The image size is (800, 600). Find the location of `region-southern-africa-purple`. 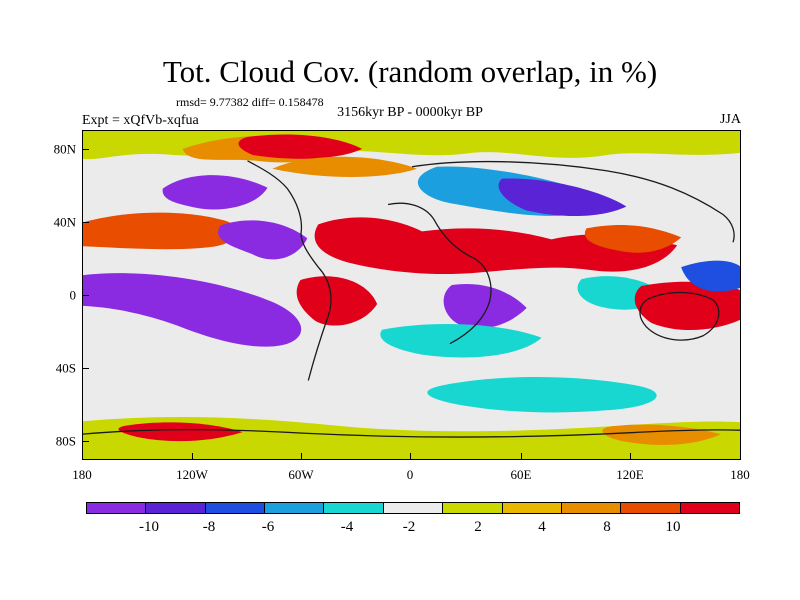

region-southern-africa-purple is located at coordinates (485, 306).